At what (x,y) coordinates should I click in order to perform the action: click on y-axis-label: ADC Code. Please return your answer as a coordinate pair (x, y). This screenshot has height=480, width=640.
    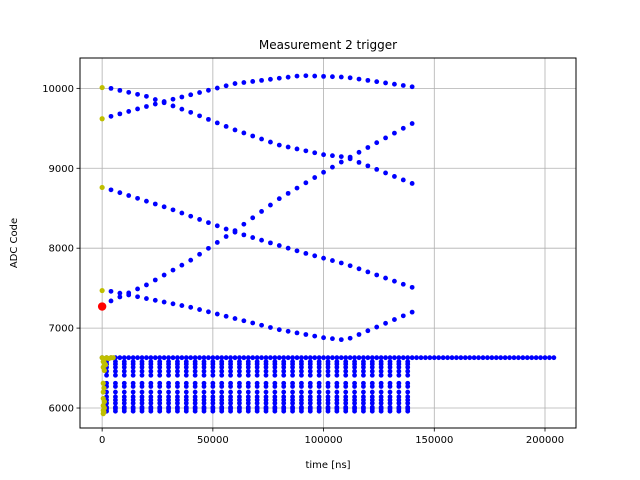
    Looking at the image, I should click on (14, 243).